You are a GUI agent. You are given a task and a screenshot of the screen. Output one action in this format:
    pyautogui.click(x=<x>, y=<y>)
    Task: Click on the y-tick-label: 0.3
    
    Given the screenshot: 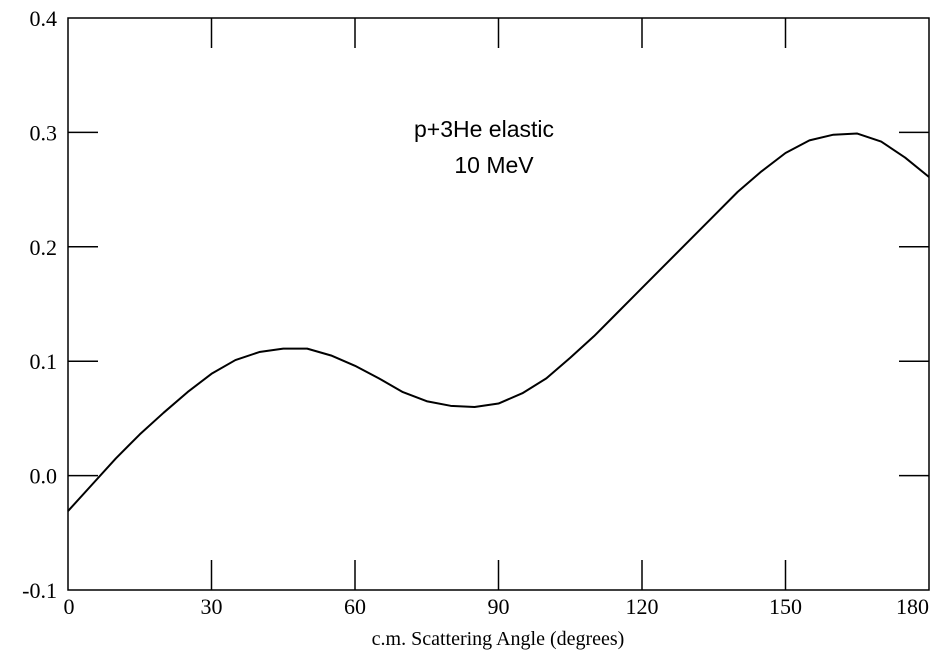 What is the action you would take?
    pyautogui.click(x=44, y=132)
    